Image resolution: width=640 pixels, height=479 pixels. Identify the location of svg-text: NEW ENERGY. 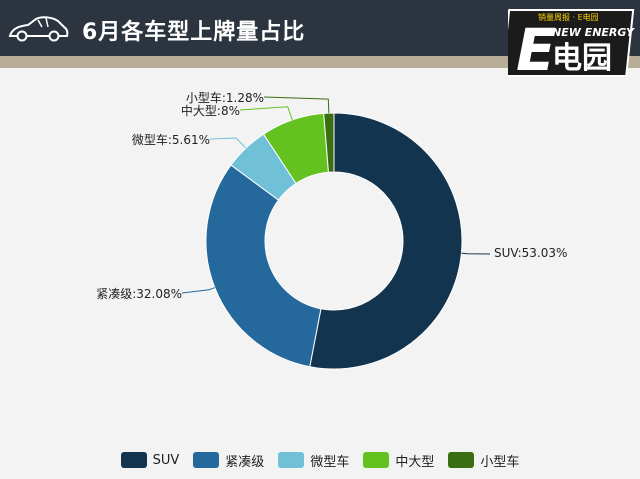
(593, 32).